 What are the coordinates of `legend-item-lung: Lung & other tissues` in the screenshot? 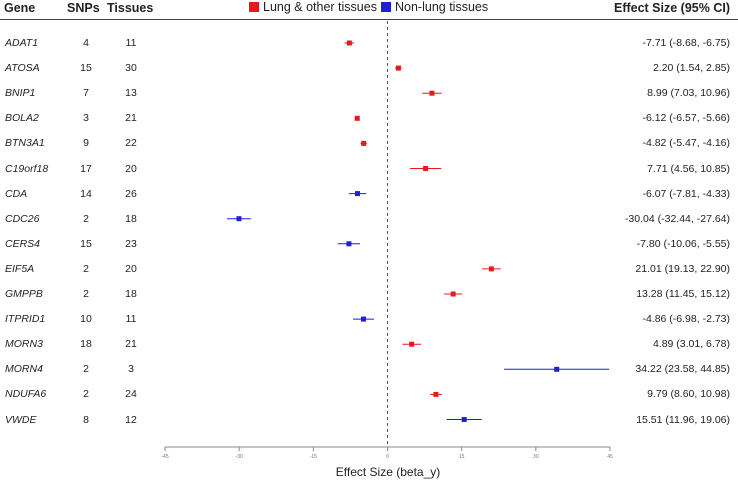 It's located at (313, 7).